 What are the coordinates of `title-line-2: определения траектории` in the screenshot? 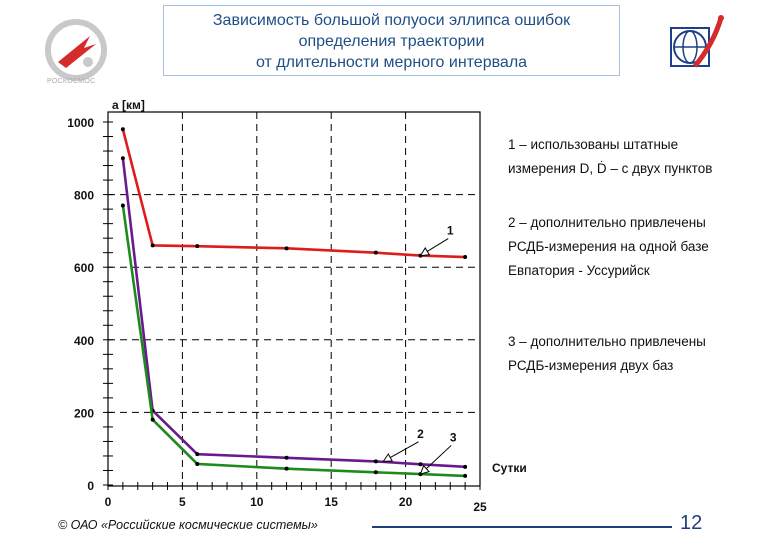 It's located at (391, 41).